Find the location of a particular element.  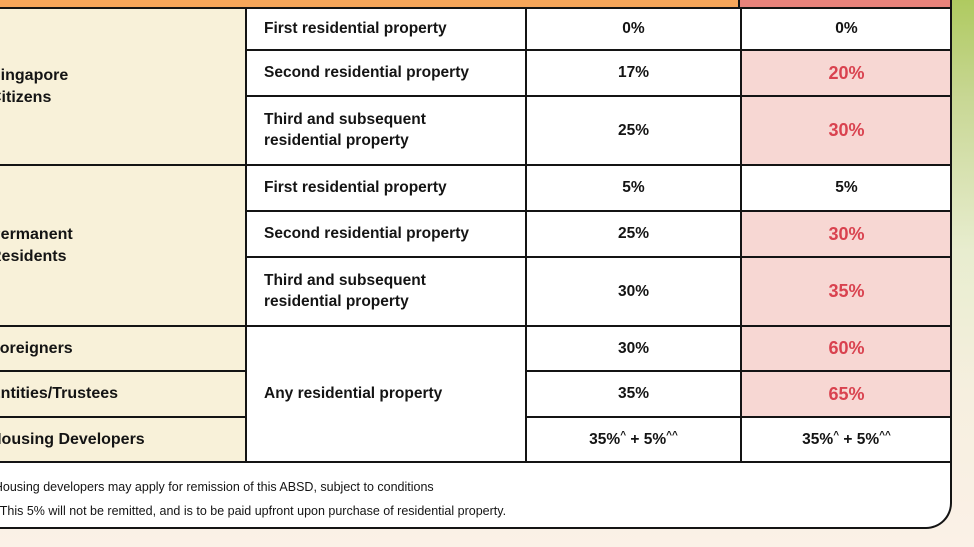

buyer-group-label: Entities/Trustees is located at coordinates (59, 394).